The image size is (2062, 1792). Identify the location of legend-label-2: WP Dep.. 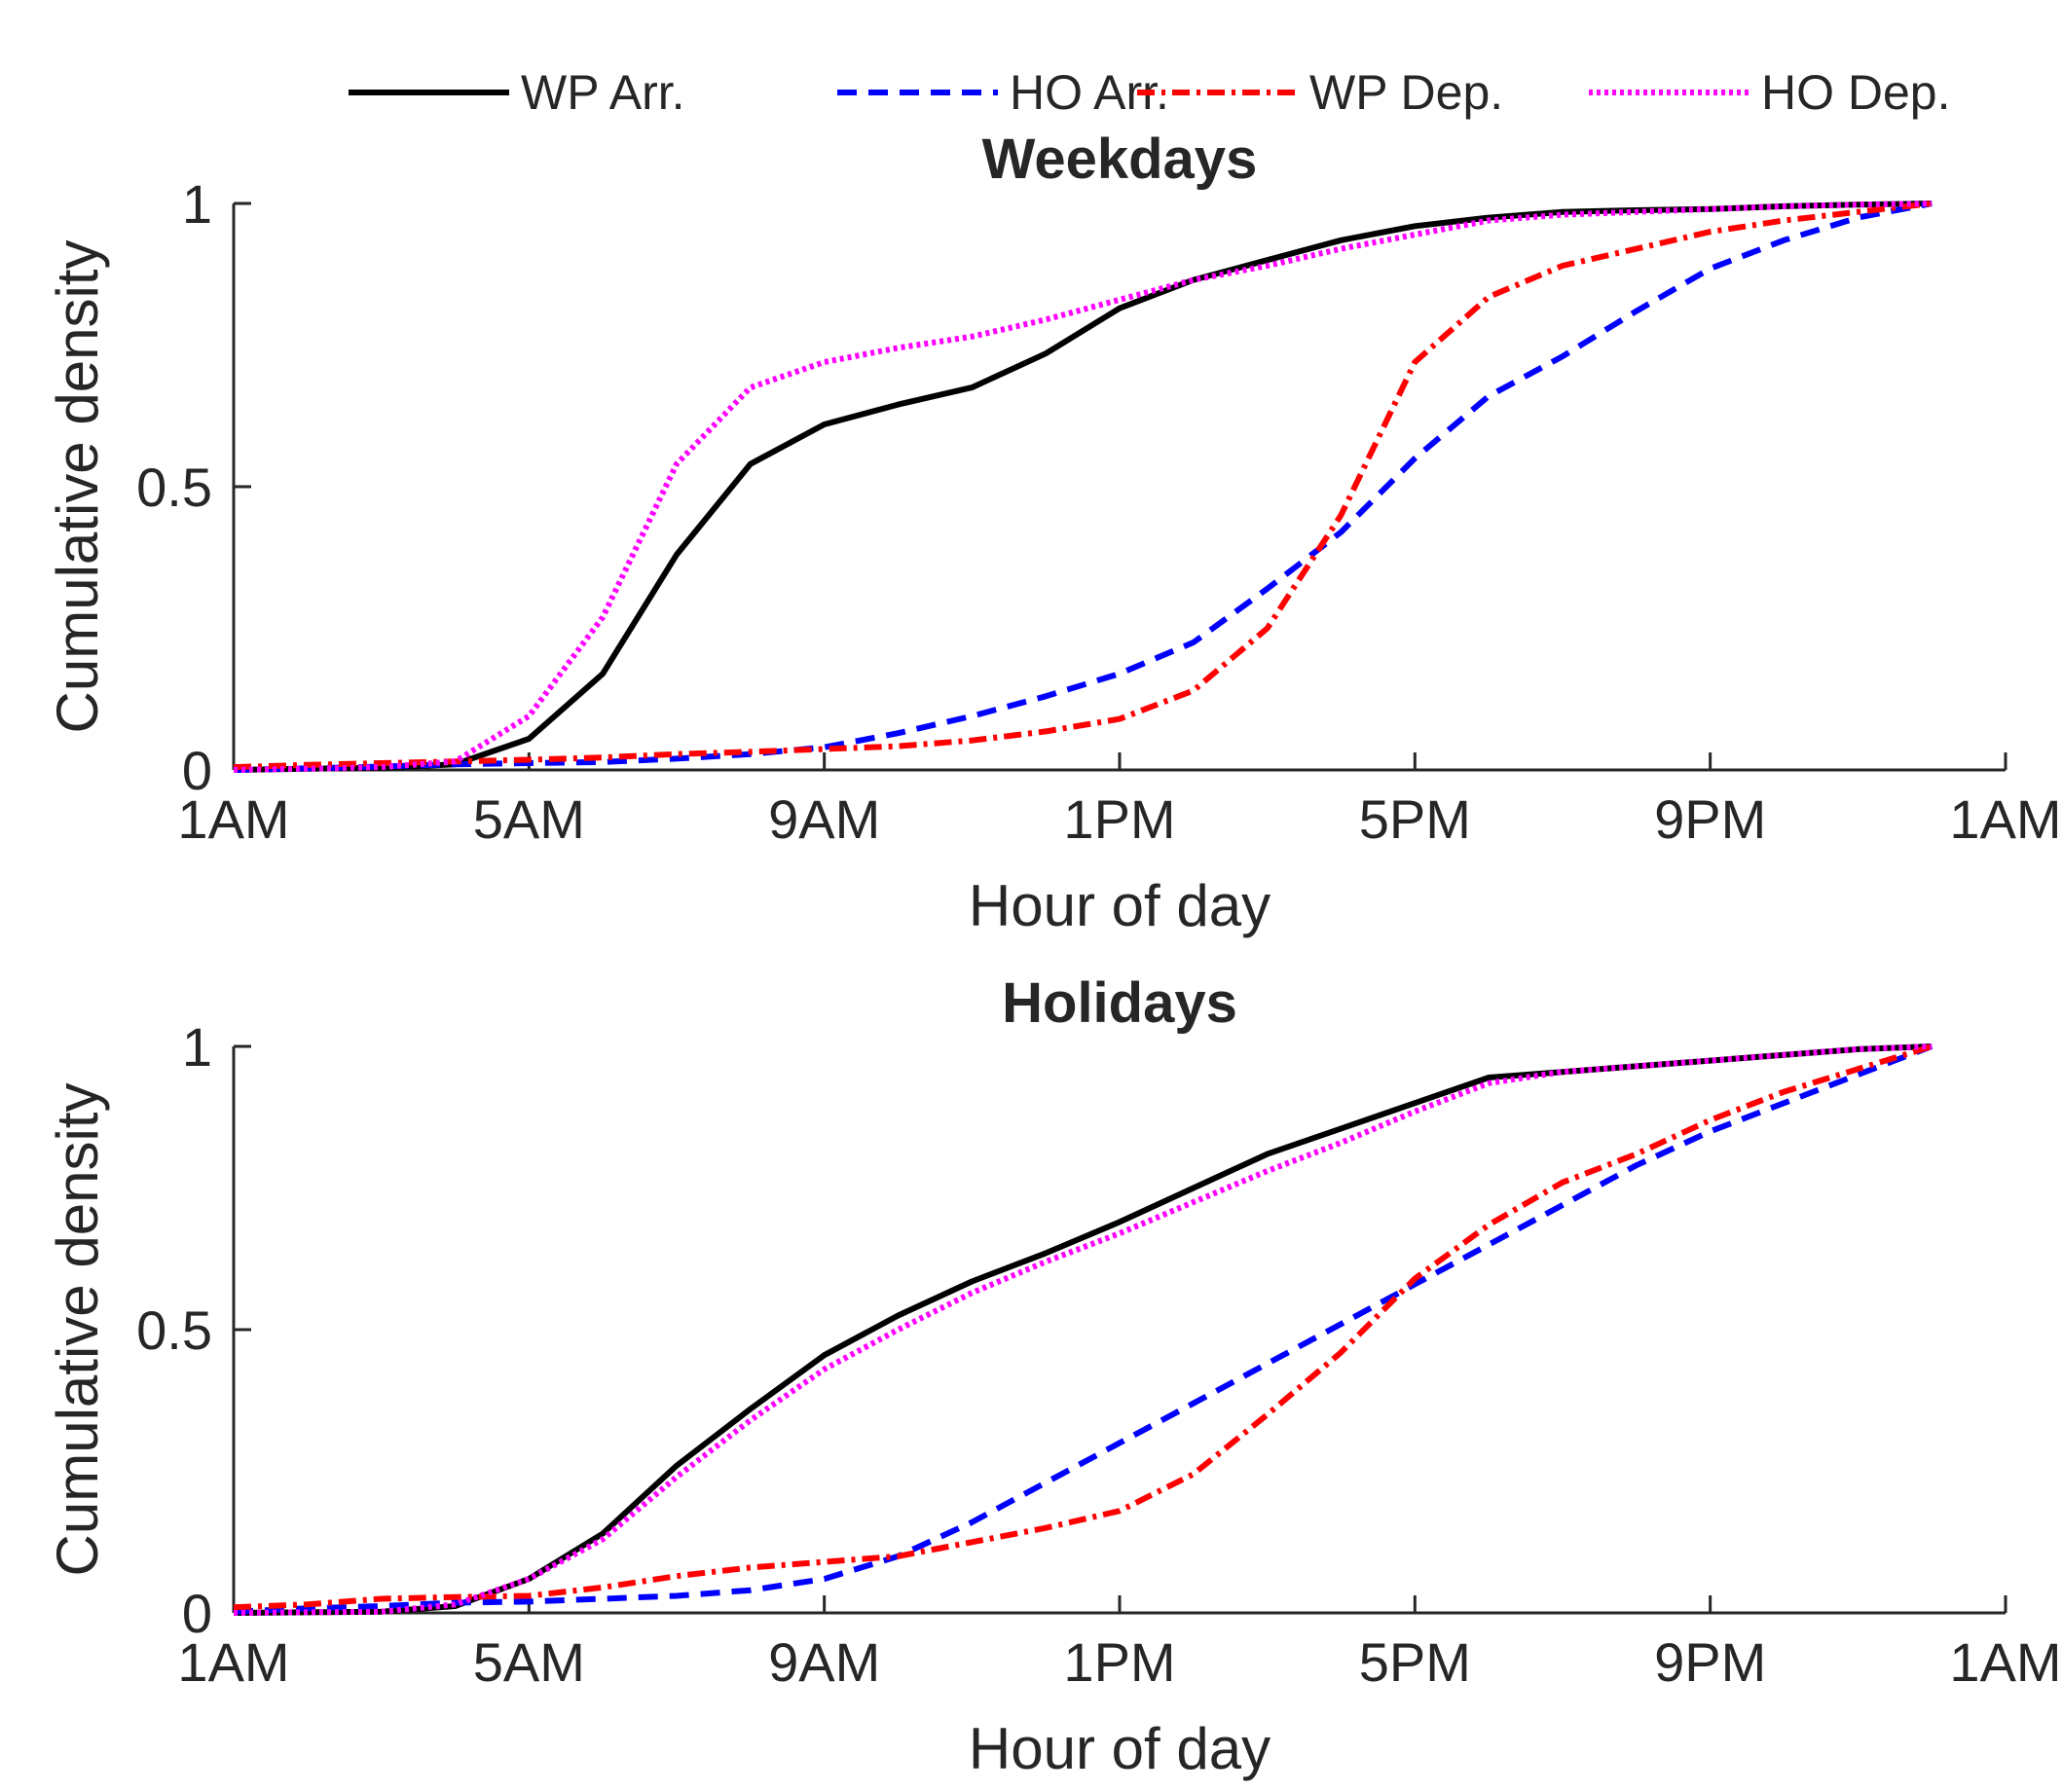
(1406, 92).